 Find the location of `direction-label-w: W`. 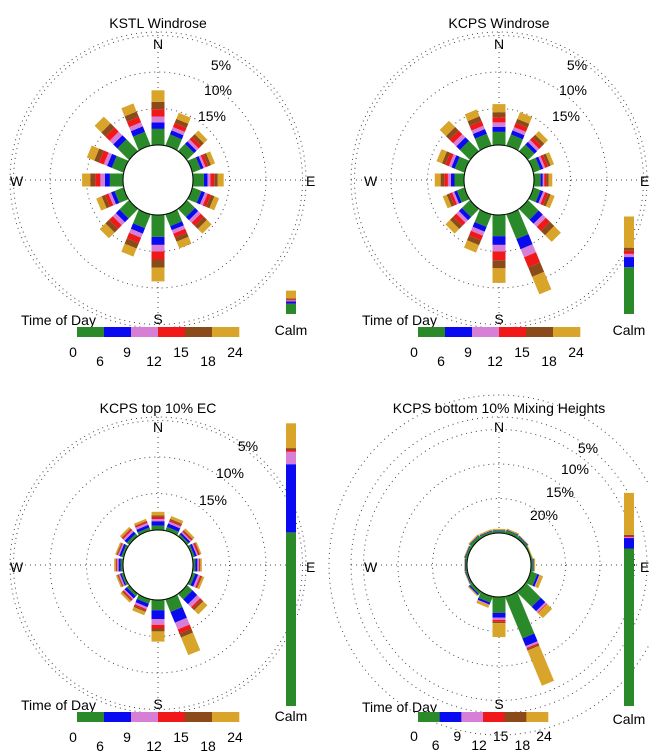

direction-label-w: W is located at coordinates (17, 567).